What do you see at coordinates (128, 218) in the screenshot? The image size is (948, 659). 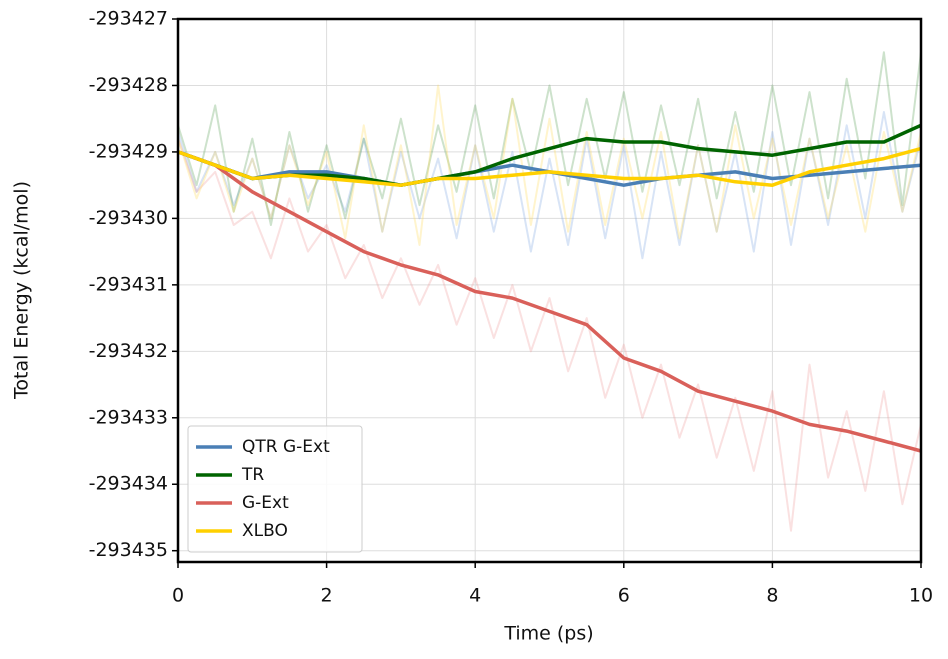 I see `y-tick-label: -293430` at bounding box center [128, 218].